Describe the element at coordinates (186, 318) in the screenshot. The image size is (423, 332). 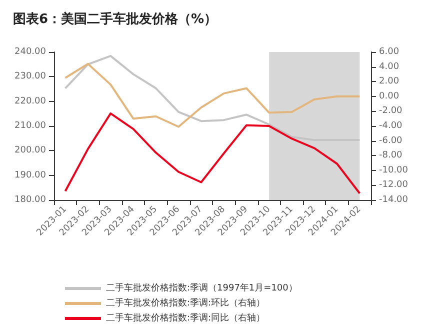
I see `legend-label: 二手车批发价格指数:季调:同比（右轴）` at that location.